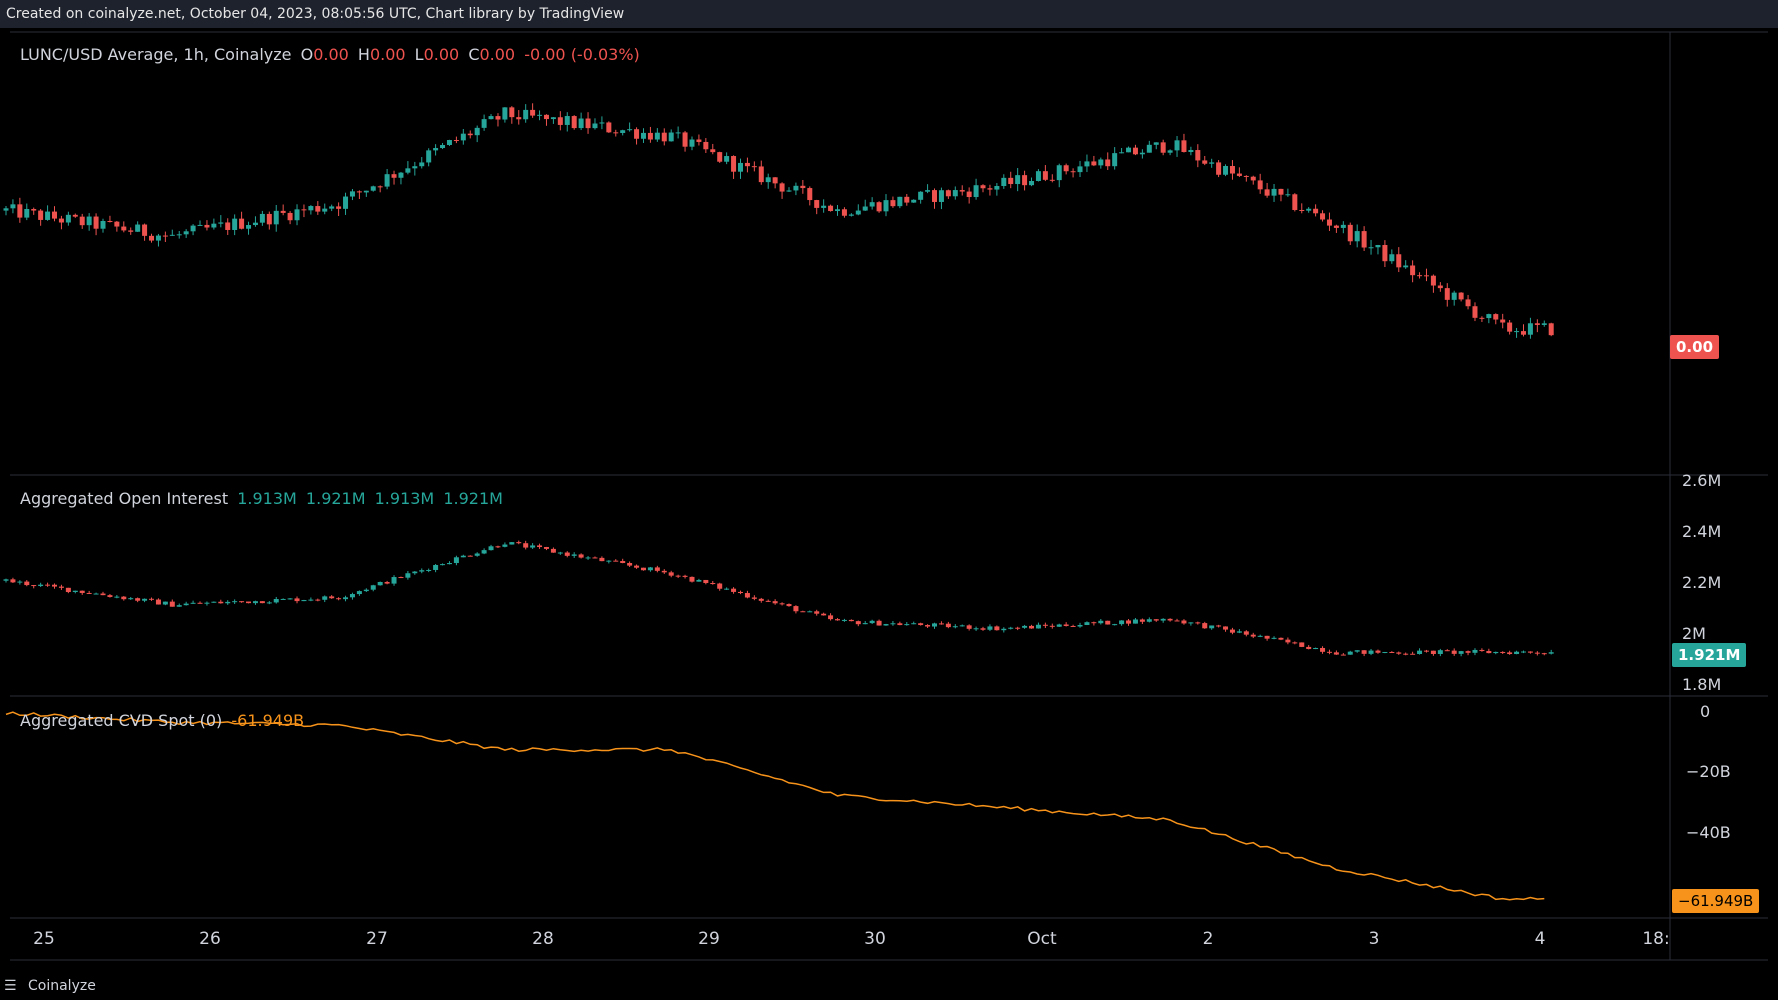 Image resolution: width=1778 pixels, height=1000 pixels. What do you see at coordinates (1702, 480) in the screenshot?
I see `oi-y-tick: 2.6M` at bounding box center [1702, 480].